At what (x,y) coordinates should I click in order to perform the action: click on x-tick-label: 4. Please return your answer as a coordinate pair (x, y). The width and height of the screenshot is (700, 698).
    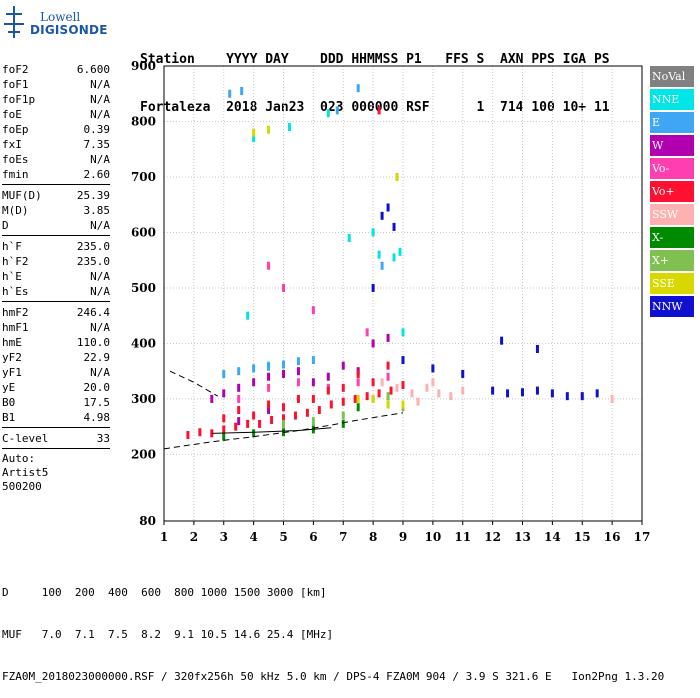
    Looking at the image, I should click on (253, 537).